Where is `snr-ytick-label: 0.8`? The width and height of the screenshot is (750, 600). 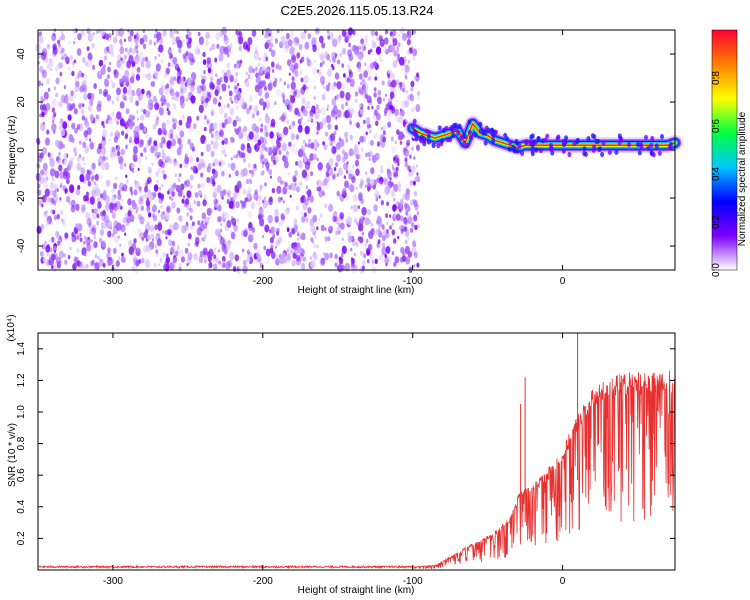 snr-ytick-label: 0.8 is located at coordinates (21, 443).